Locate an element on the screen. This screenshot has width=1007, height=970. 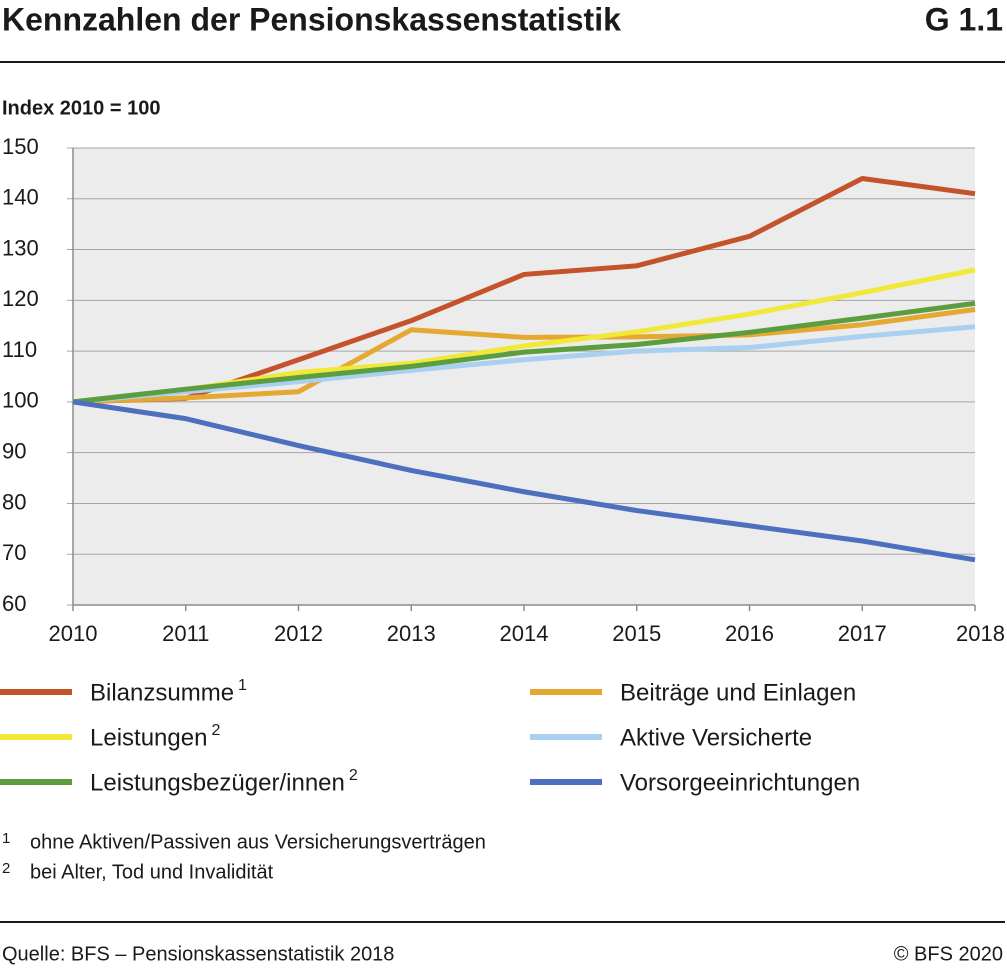
y-tick-label: 60 is located at coordinates (14, 603).